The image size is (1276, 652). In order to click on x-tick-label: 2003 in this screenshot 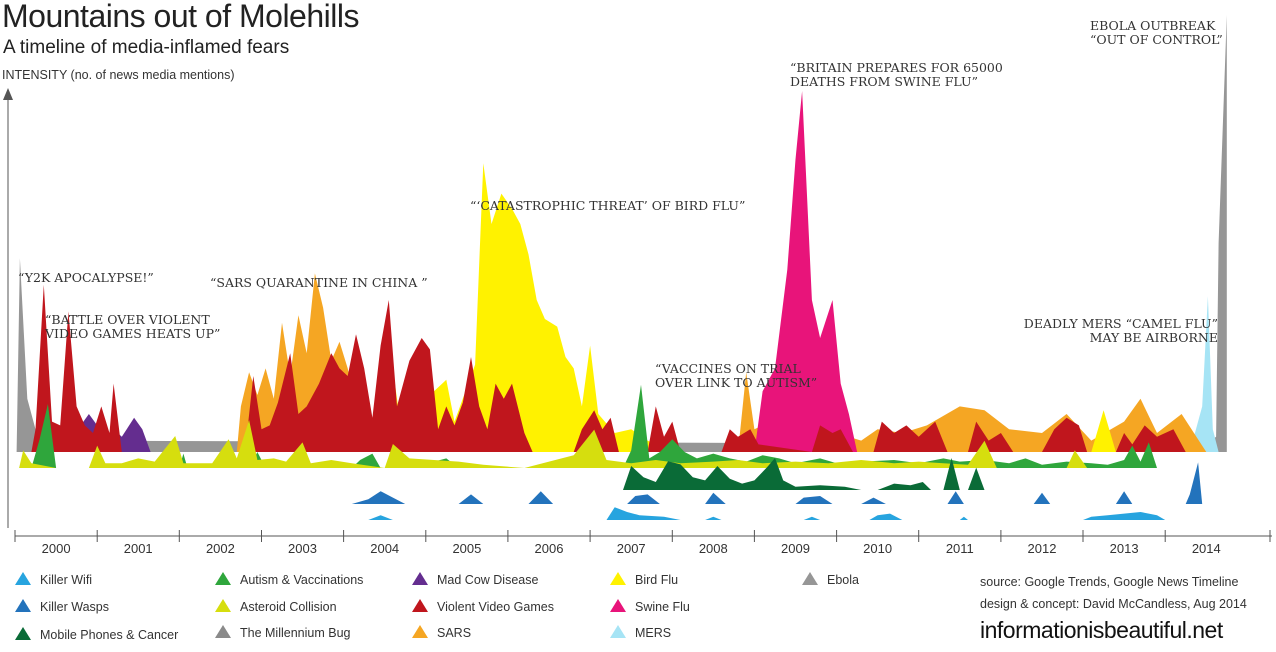, I will do `click(302, 548)`.